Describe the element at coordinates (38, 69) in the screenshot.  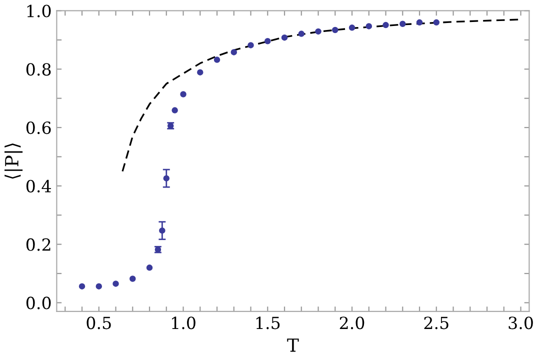
I see `y-tick-label: 0.8` at that location.